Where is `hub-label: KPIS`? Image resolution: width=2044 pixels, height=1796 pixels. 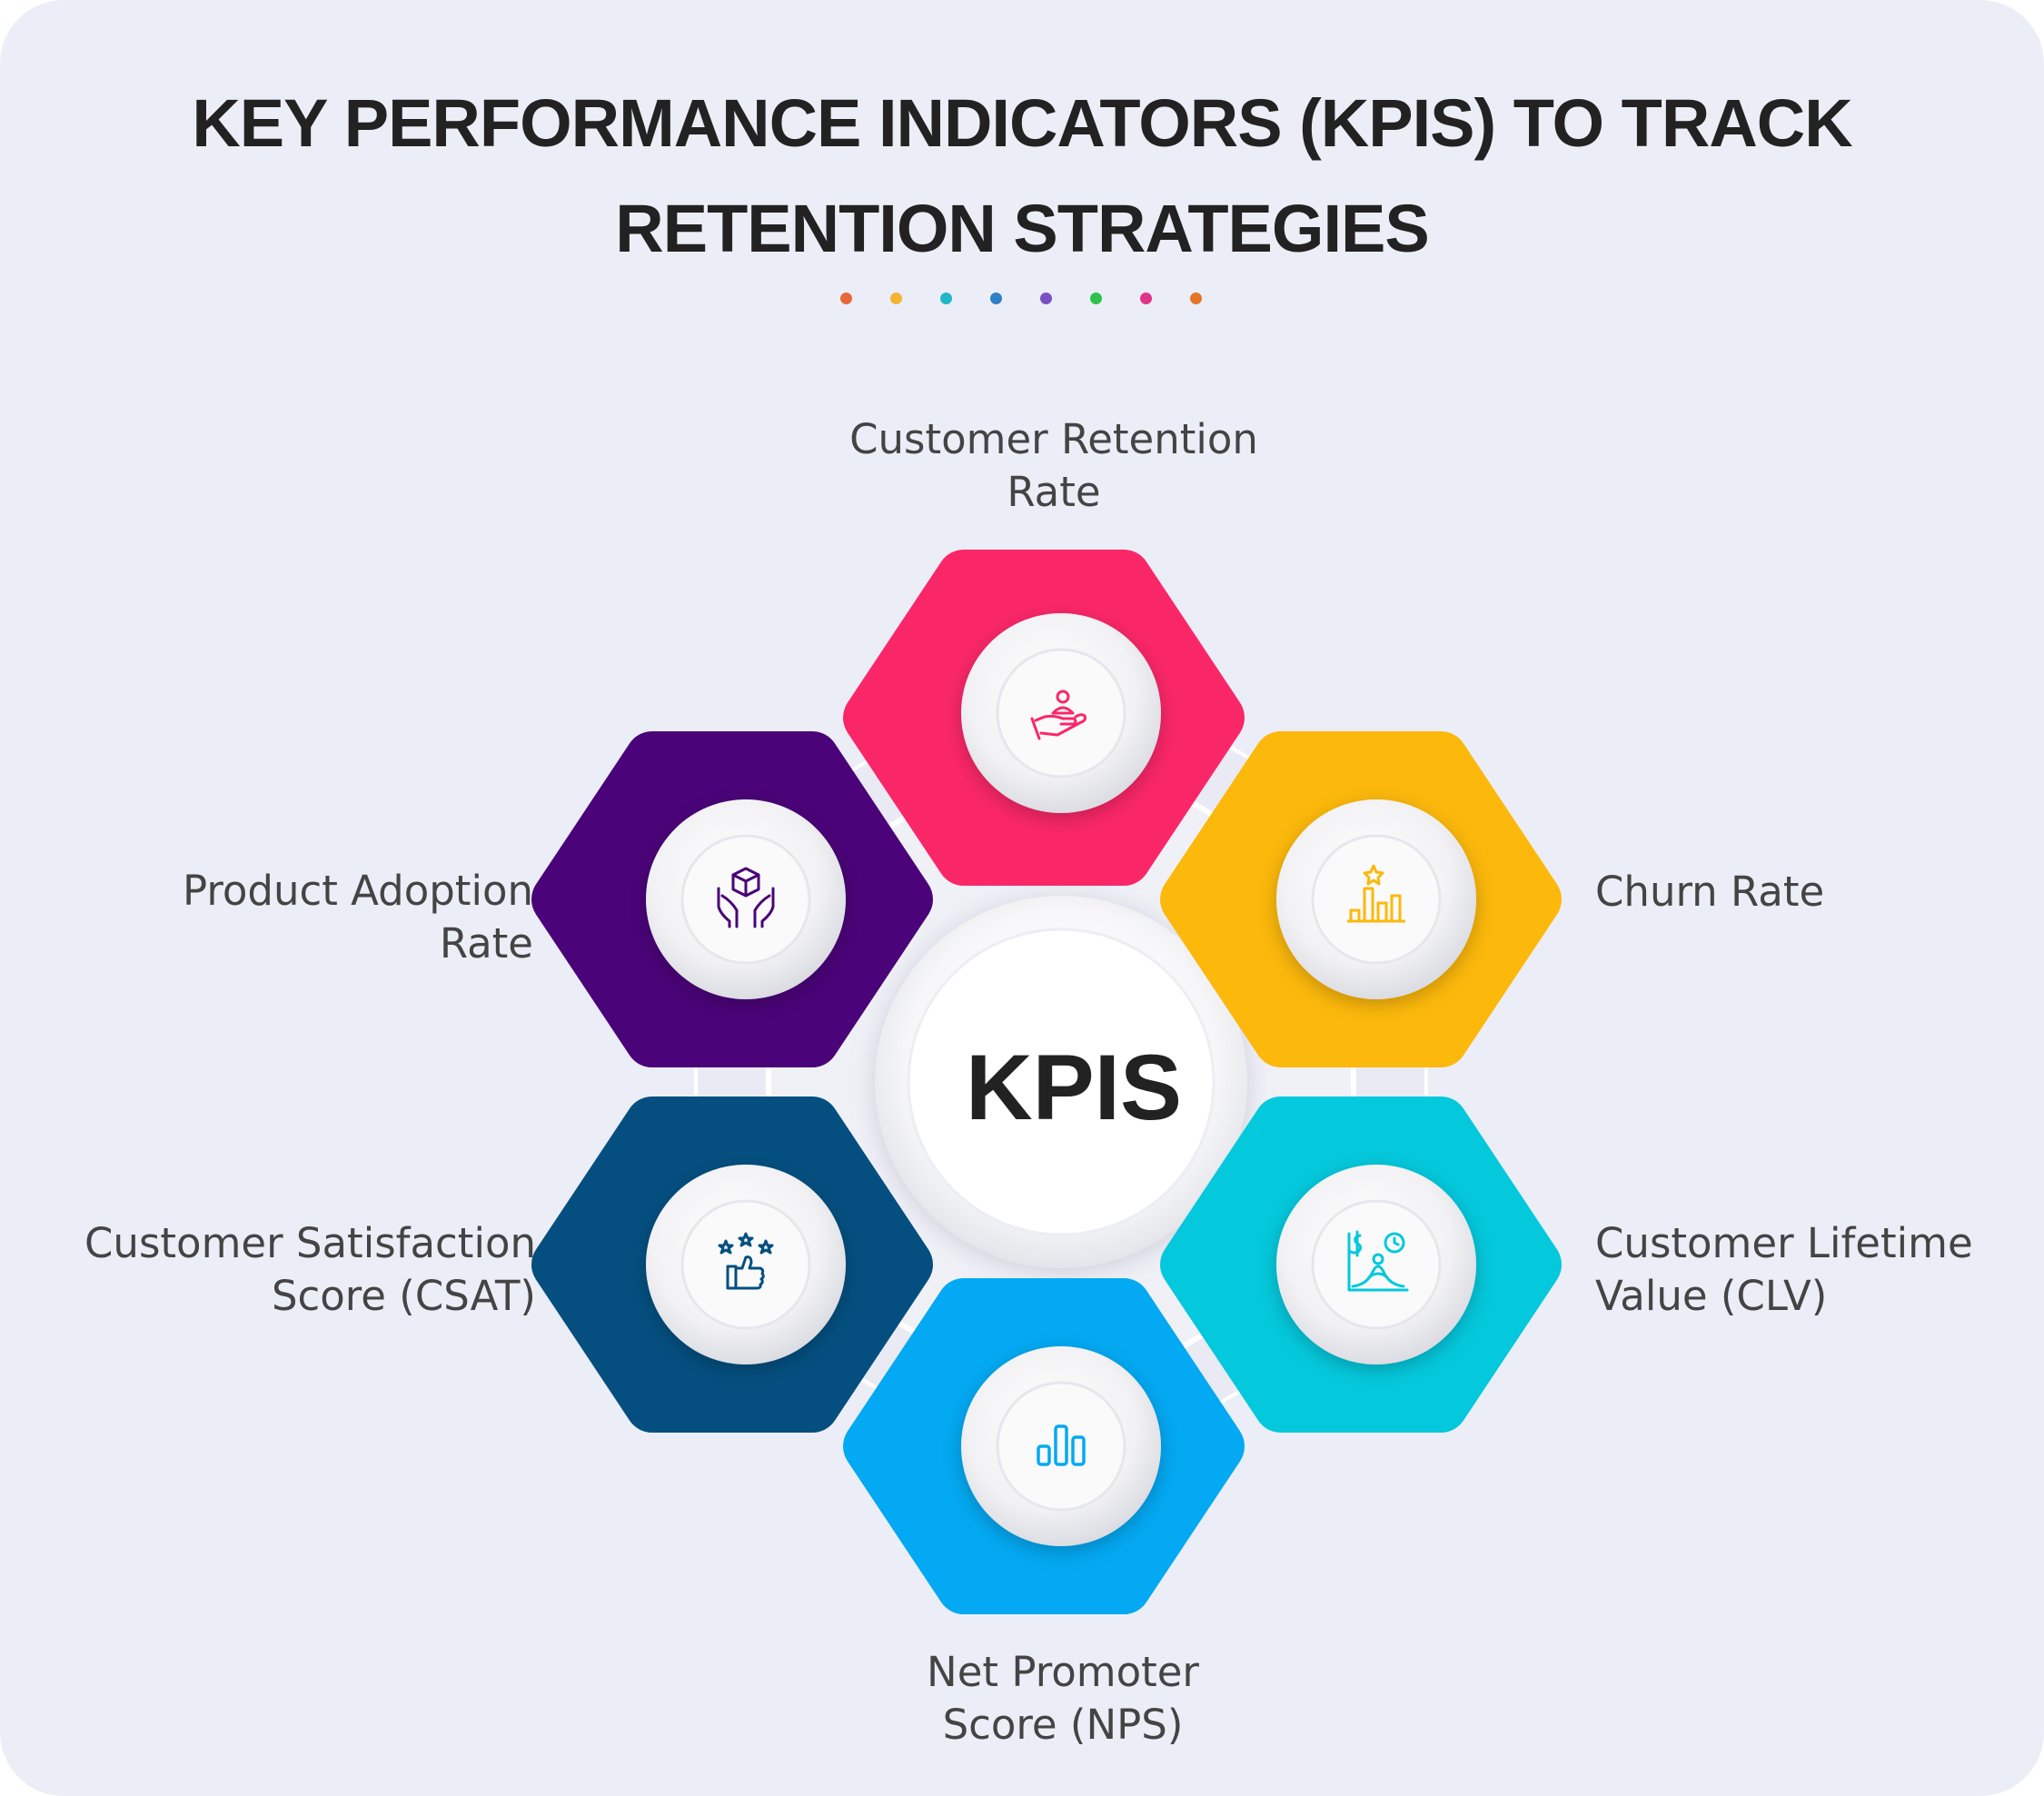 hub-label: KPIS is located at coordinates (1074, 1087).